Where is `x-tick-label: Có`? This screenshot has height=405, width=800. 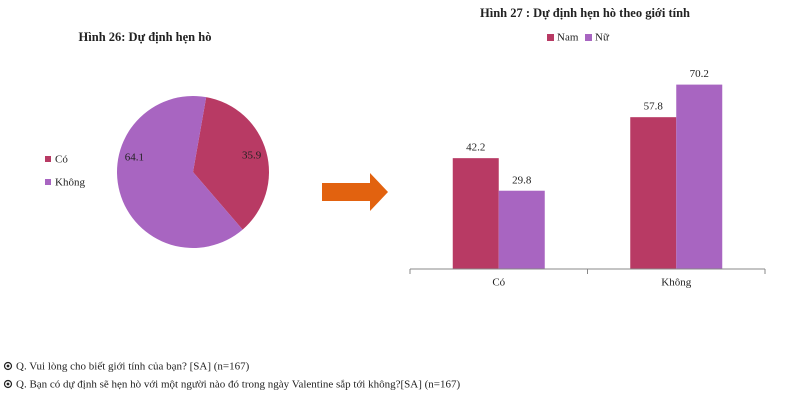 x-tick-label: Có is located at coordinates (498, 283).